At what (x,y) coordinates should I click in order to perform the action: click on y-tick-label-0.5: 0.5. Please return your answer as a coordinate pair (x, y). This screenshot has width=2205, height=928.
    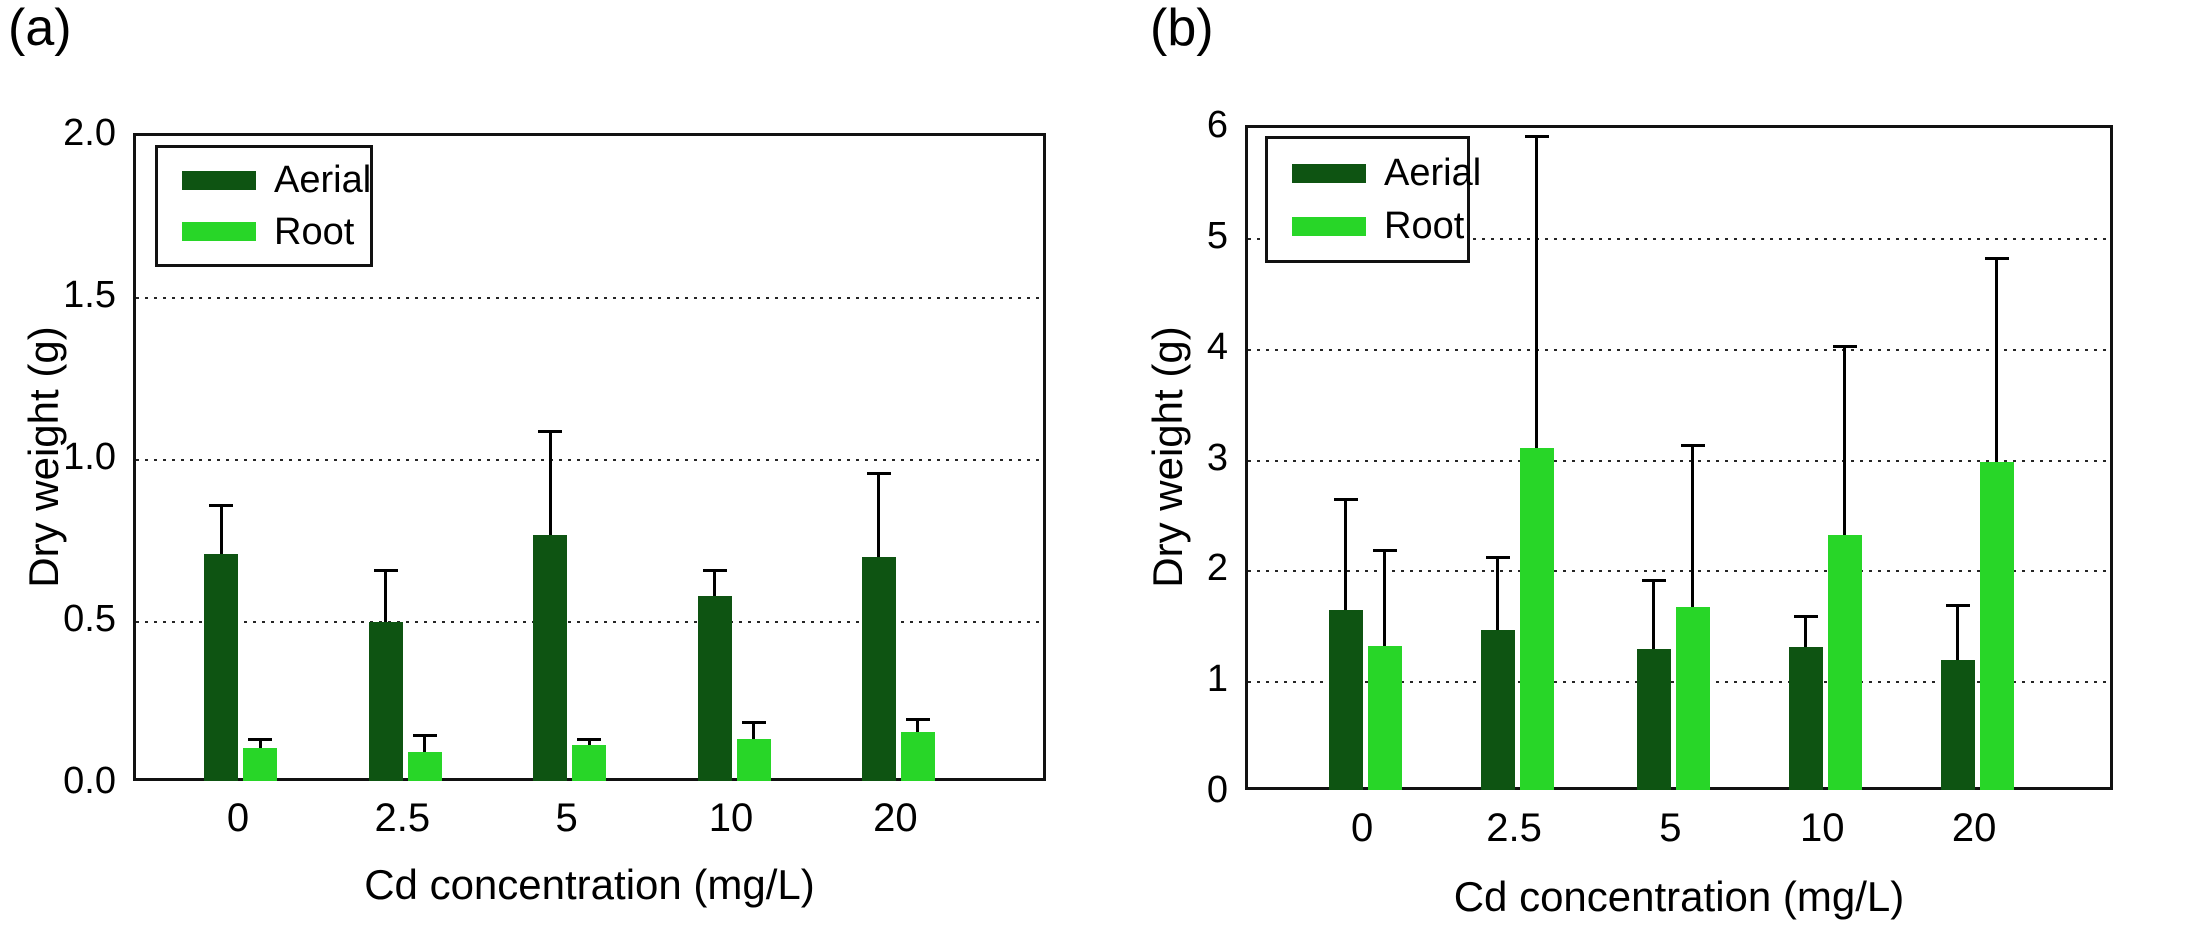
    Looking at the image, I should click on (89, 619).